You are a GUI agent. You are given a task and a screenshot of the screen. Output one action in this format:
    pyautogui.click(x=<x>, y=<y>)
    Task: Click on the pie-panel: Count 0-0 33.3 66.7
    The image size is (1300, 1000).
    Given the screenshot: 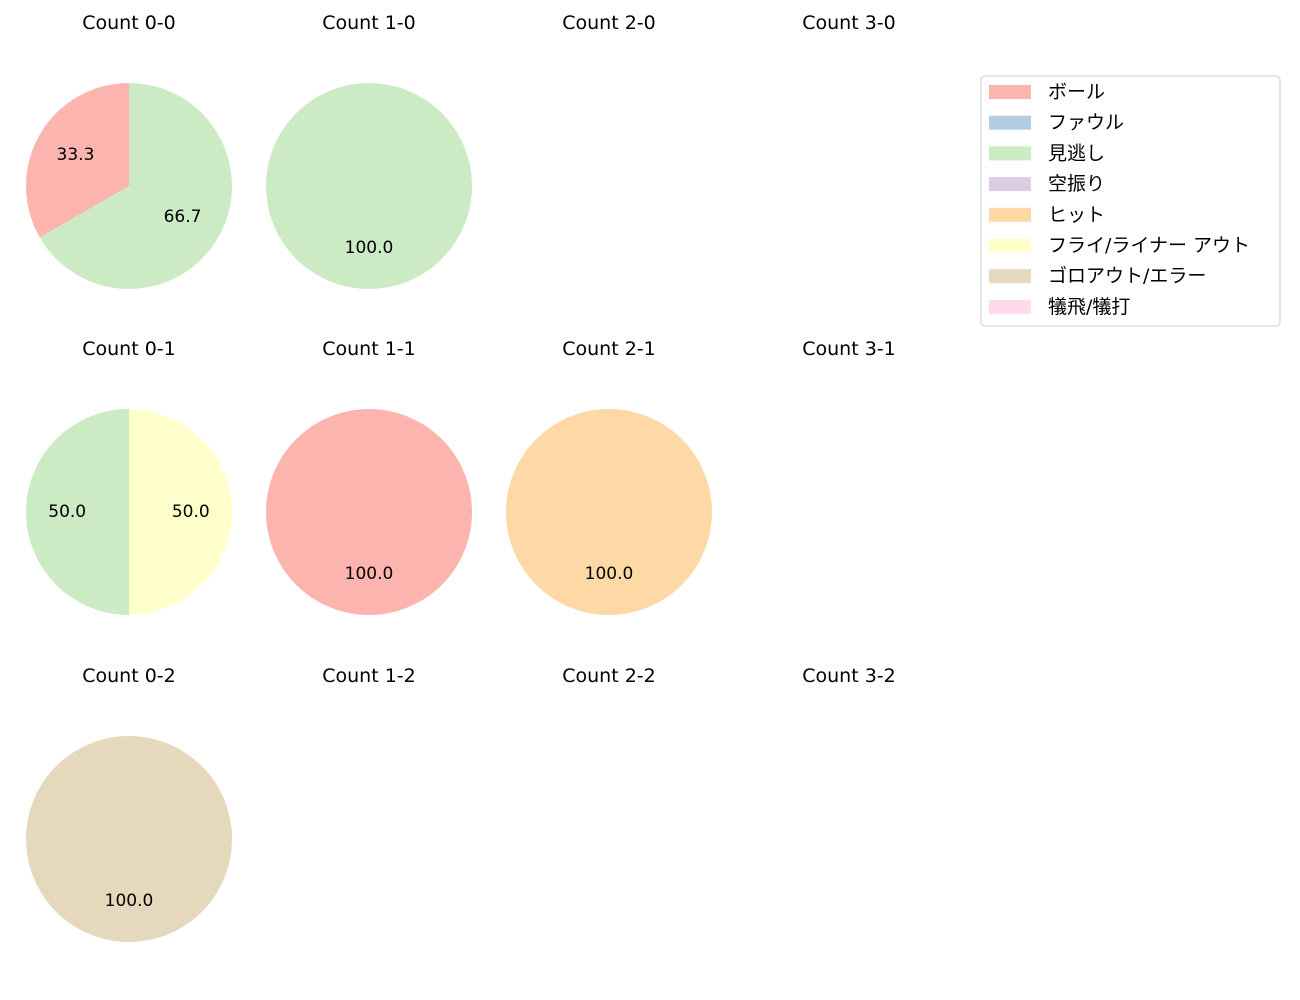 What is the action you would take?
    pyautogui.click(x=129, y=150)
    